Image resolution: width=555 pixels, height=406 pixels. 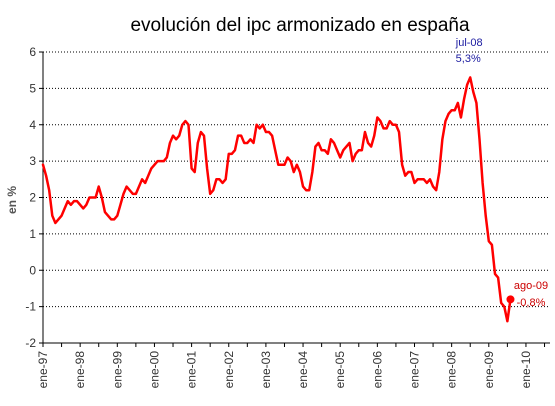 What do you see at coordinates (32, 161) in the screenshot?
I see `y-tick-label: 3` at bounding box center [32, 161].